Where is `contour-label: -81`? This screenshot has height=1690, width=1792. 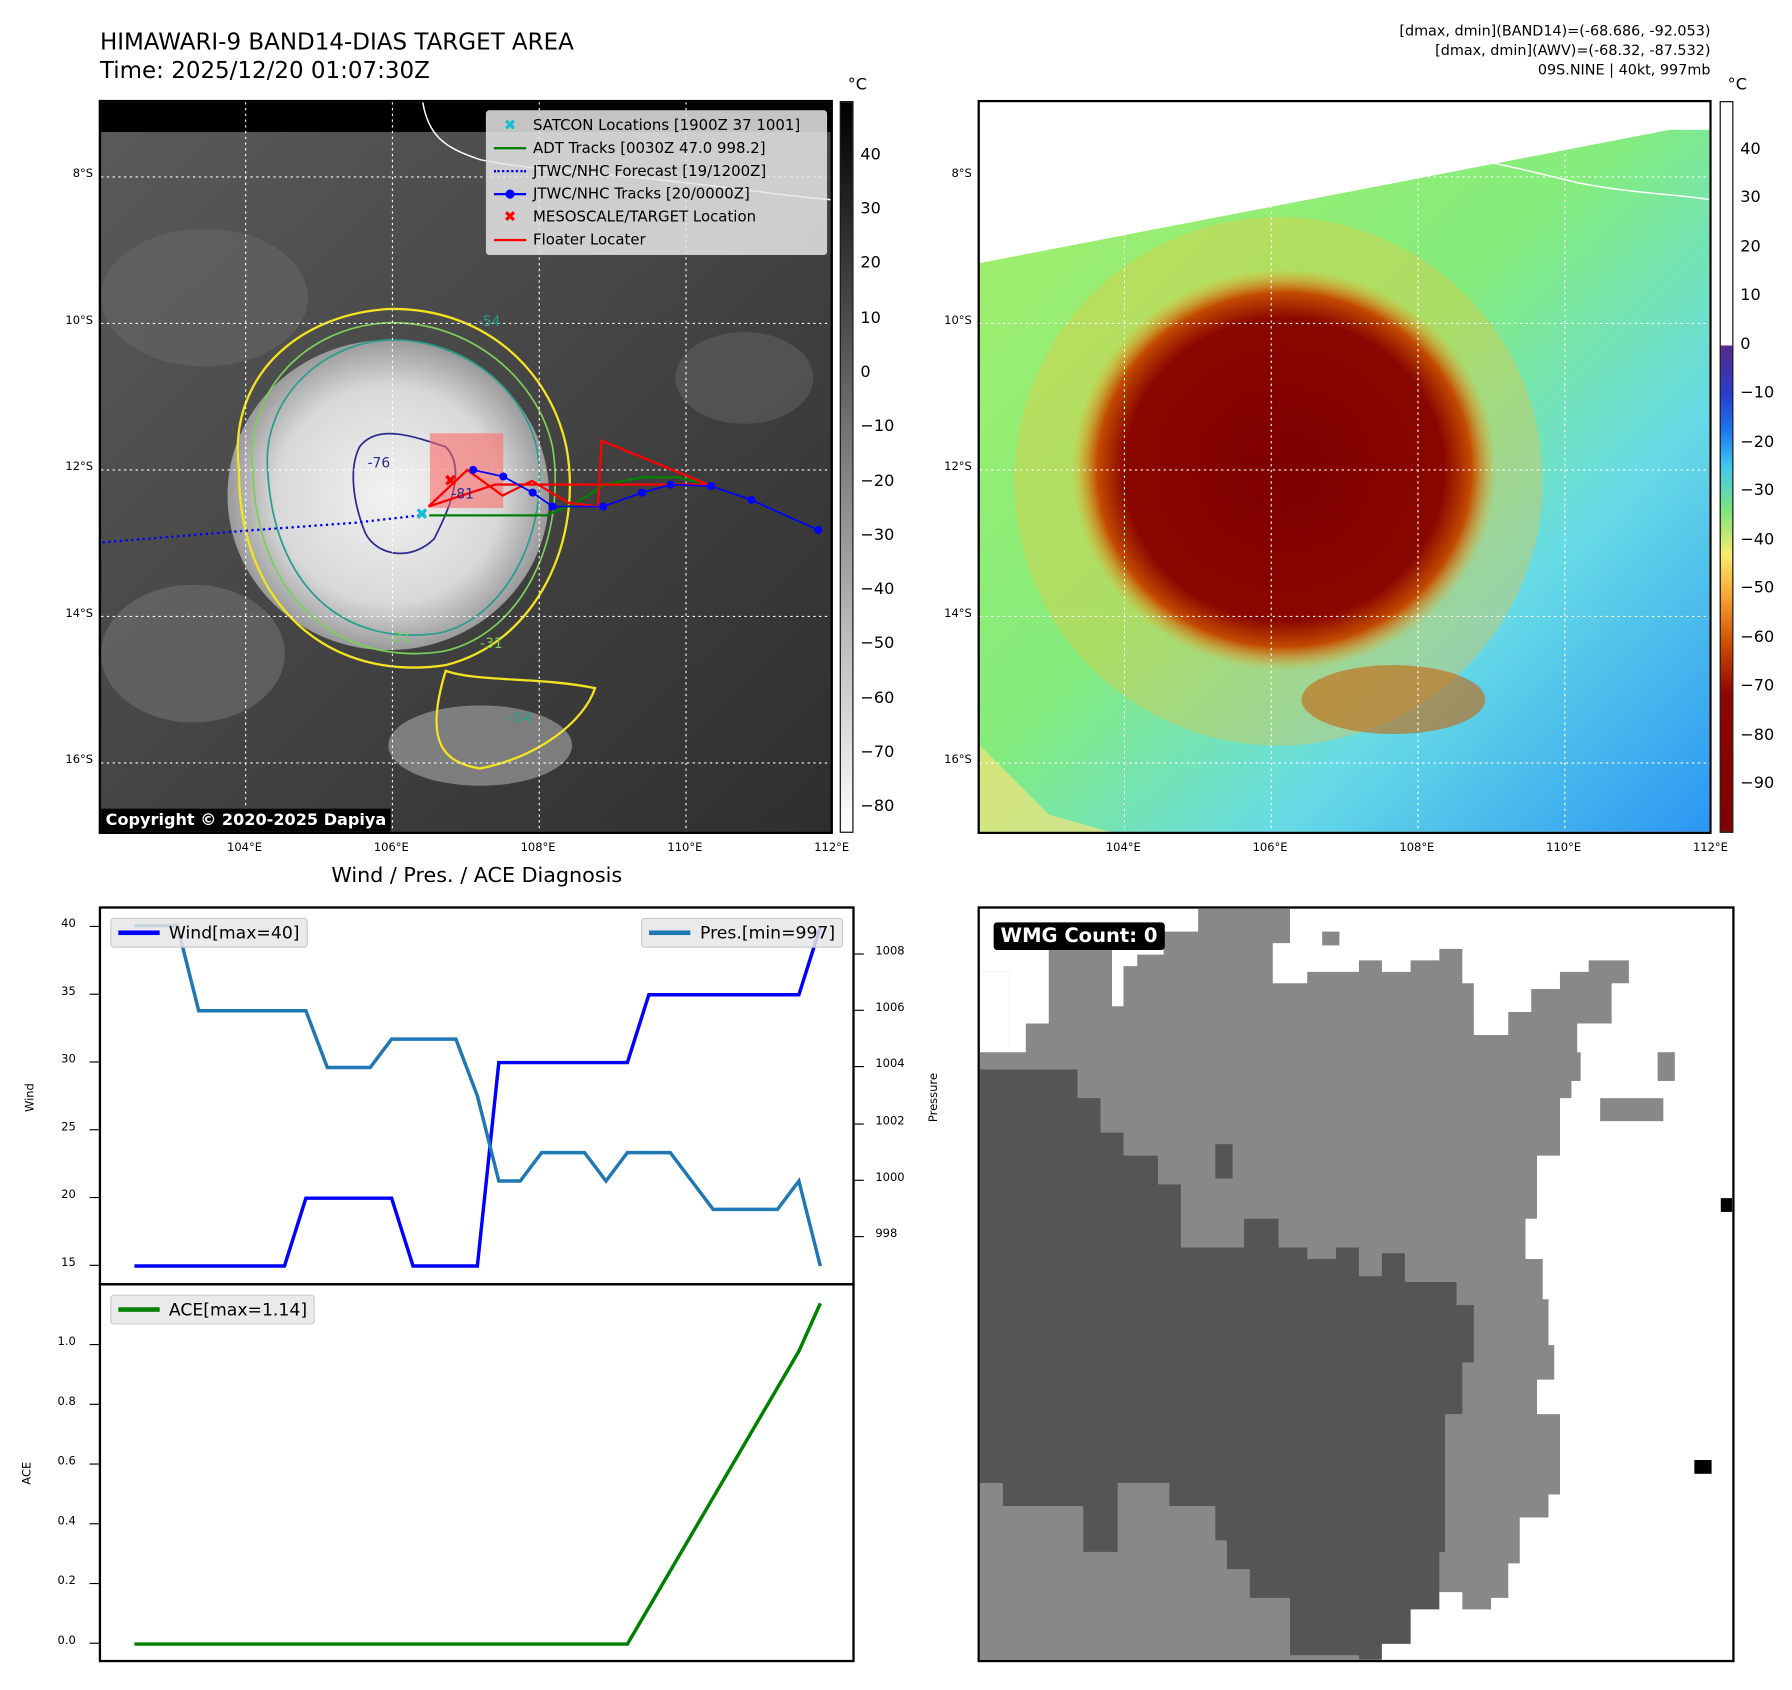
contour-label: -81 is located at coordinates (462, 495).